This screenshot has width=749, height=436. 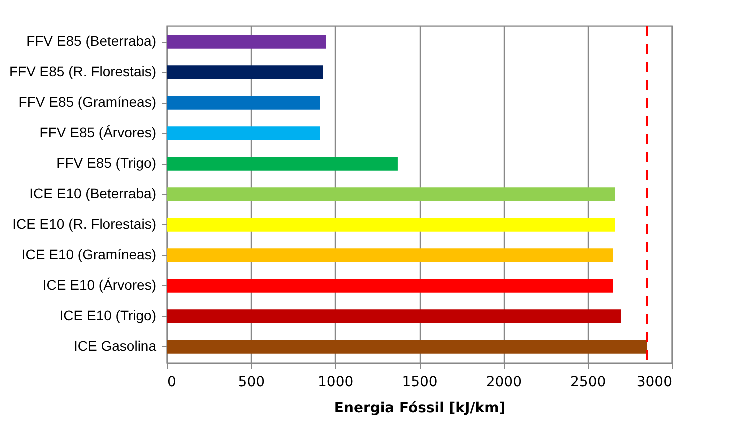 What do you see at coordinates (87, 102) in the screenshot?
I see `y-tick-label: FFV E85 (Gramíneas)` at bounding box center [87, 102].